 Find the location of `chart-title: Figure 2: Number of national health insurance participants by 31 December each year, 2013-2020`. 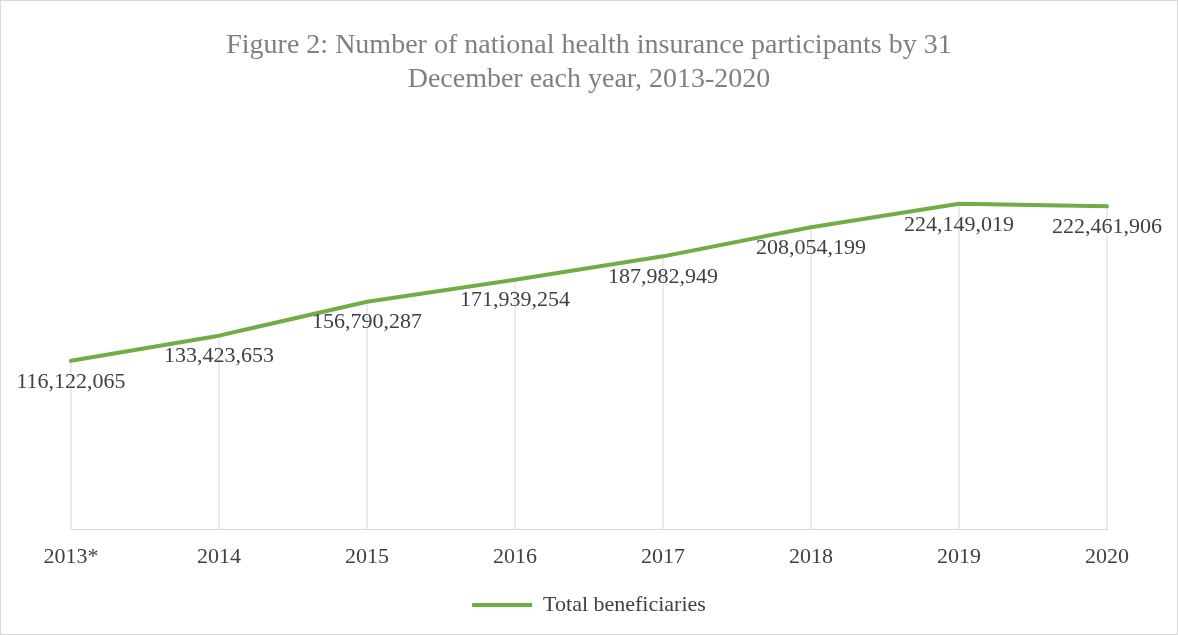

chart-title: Figure 2: Number of national health insurance participants by 31 December each year, 2013-2020 is located at coordinates (589, 60).